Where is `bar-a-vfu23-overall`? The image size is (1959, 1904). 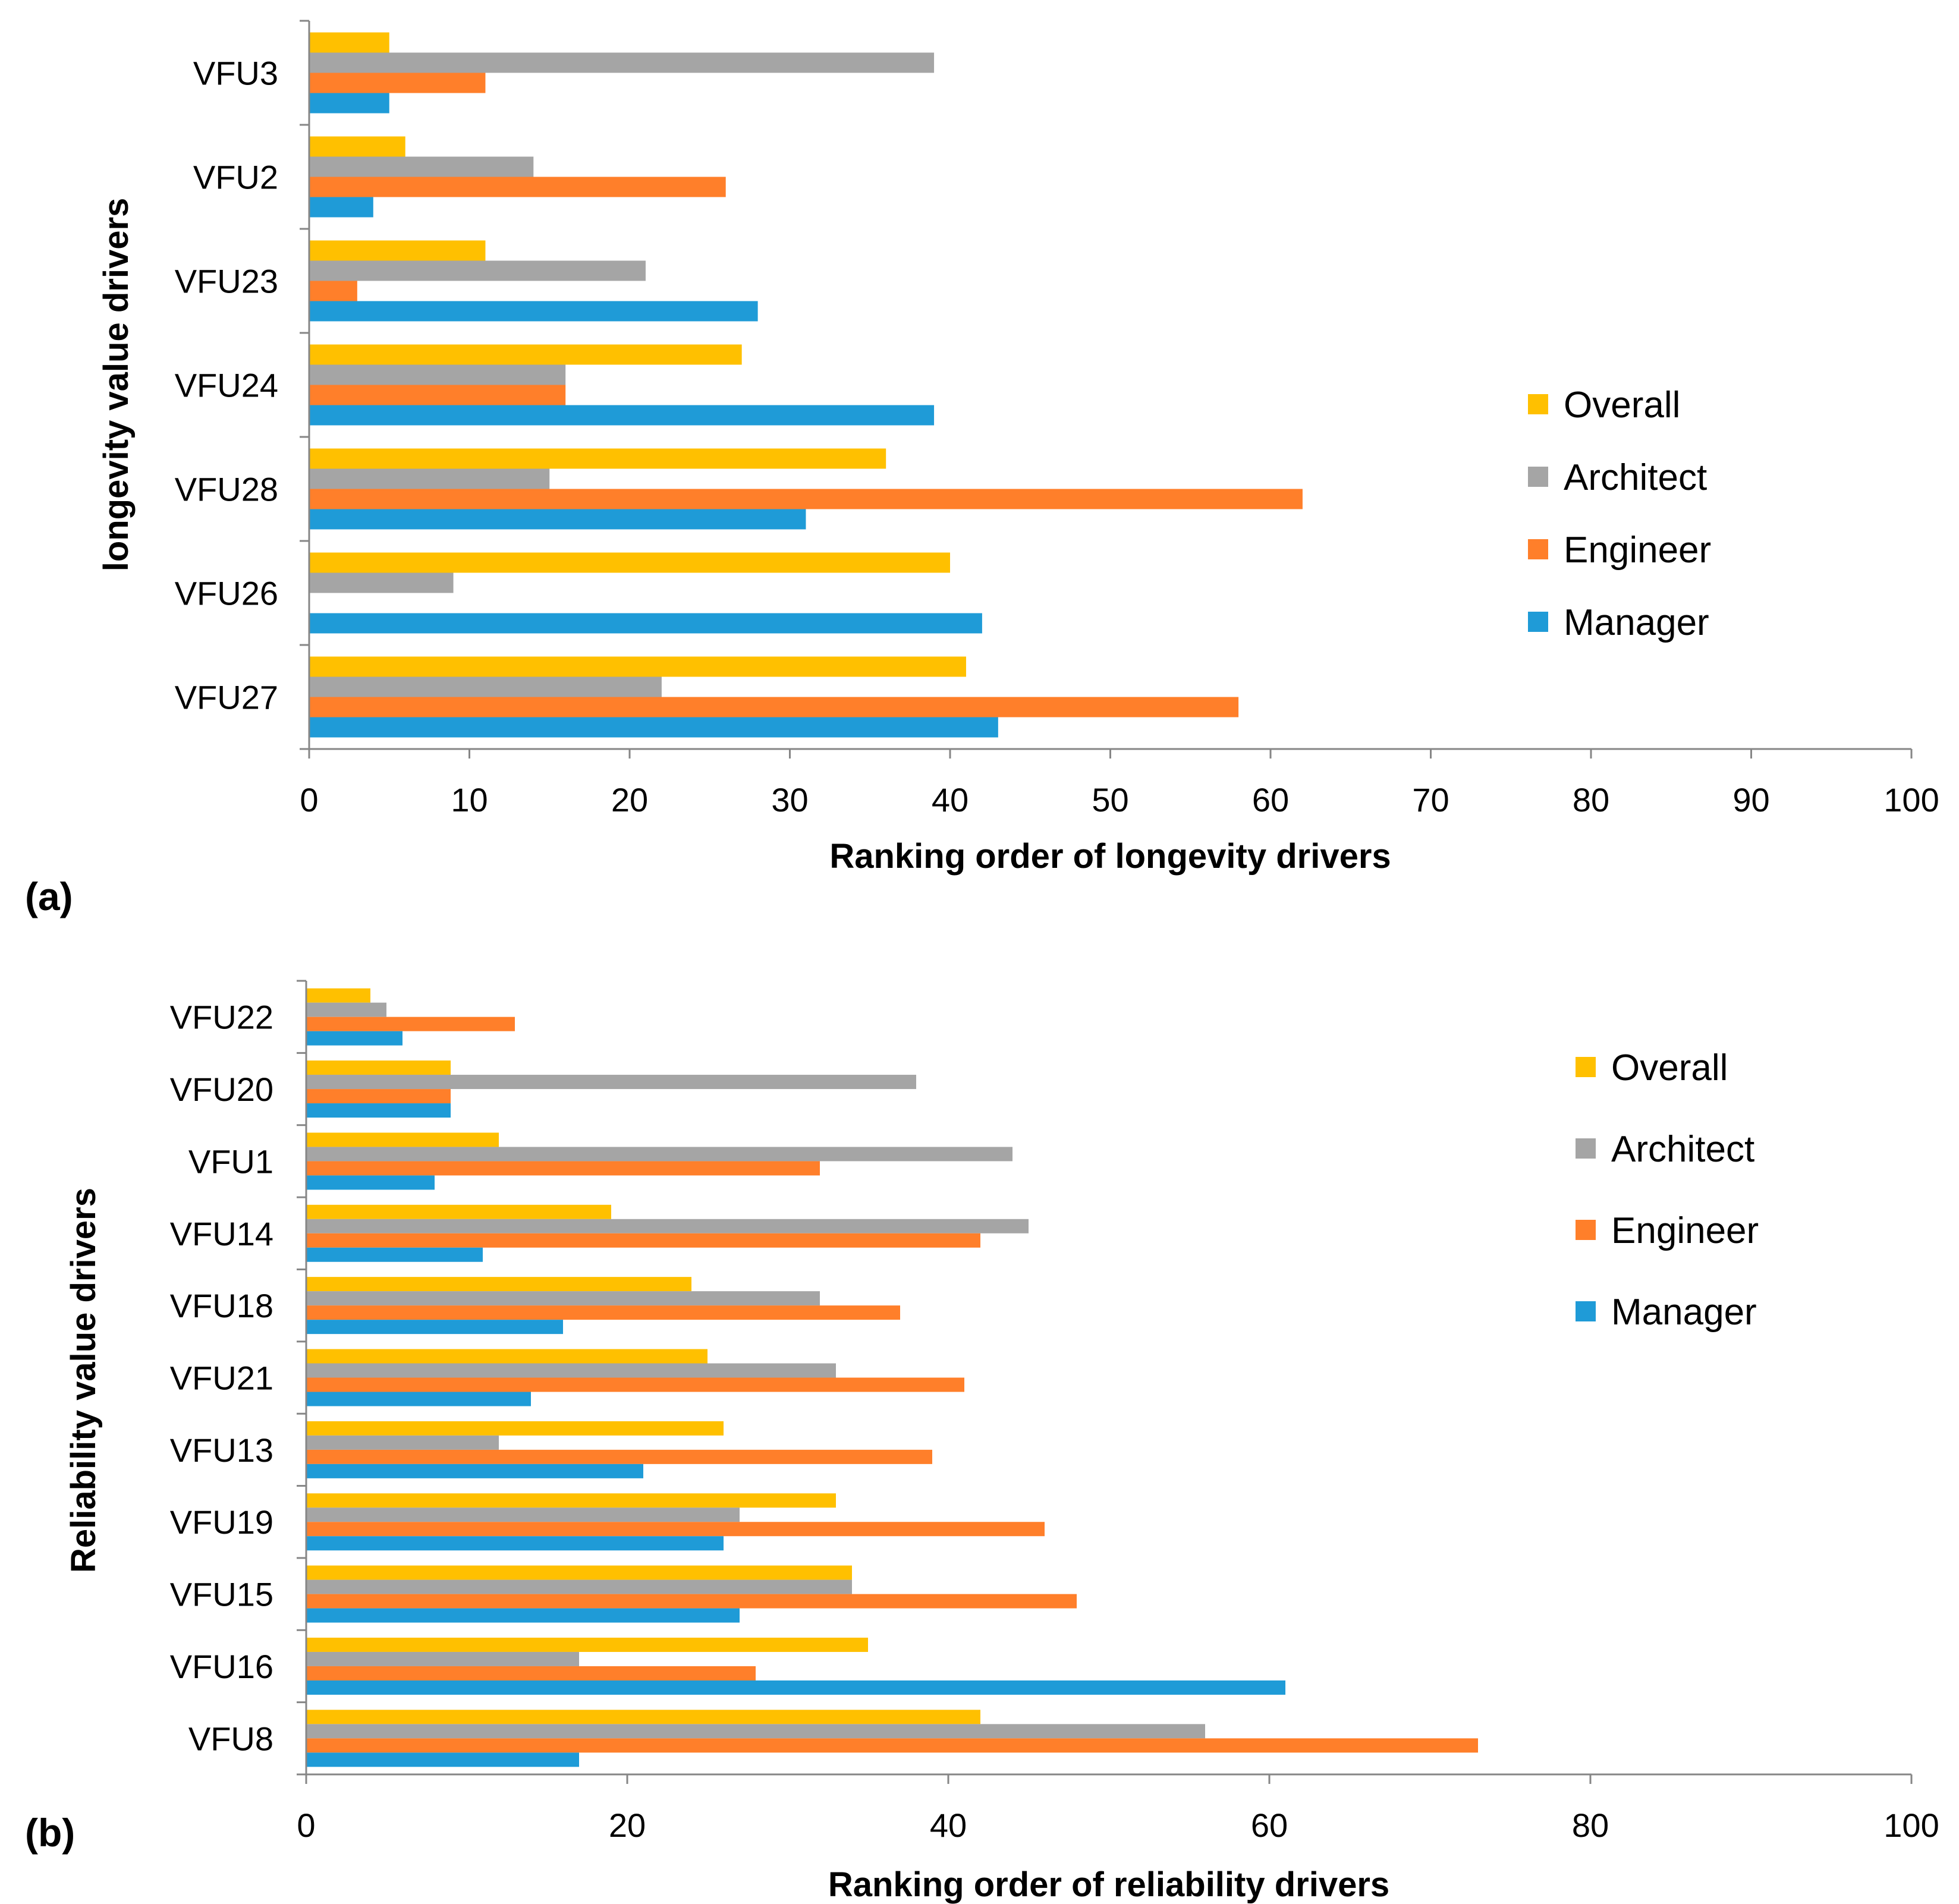
bar-a-vfu23-overall is located at coordinates (397, 251).